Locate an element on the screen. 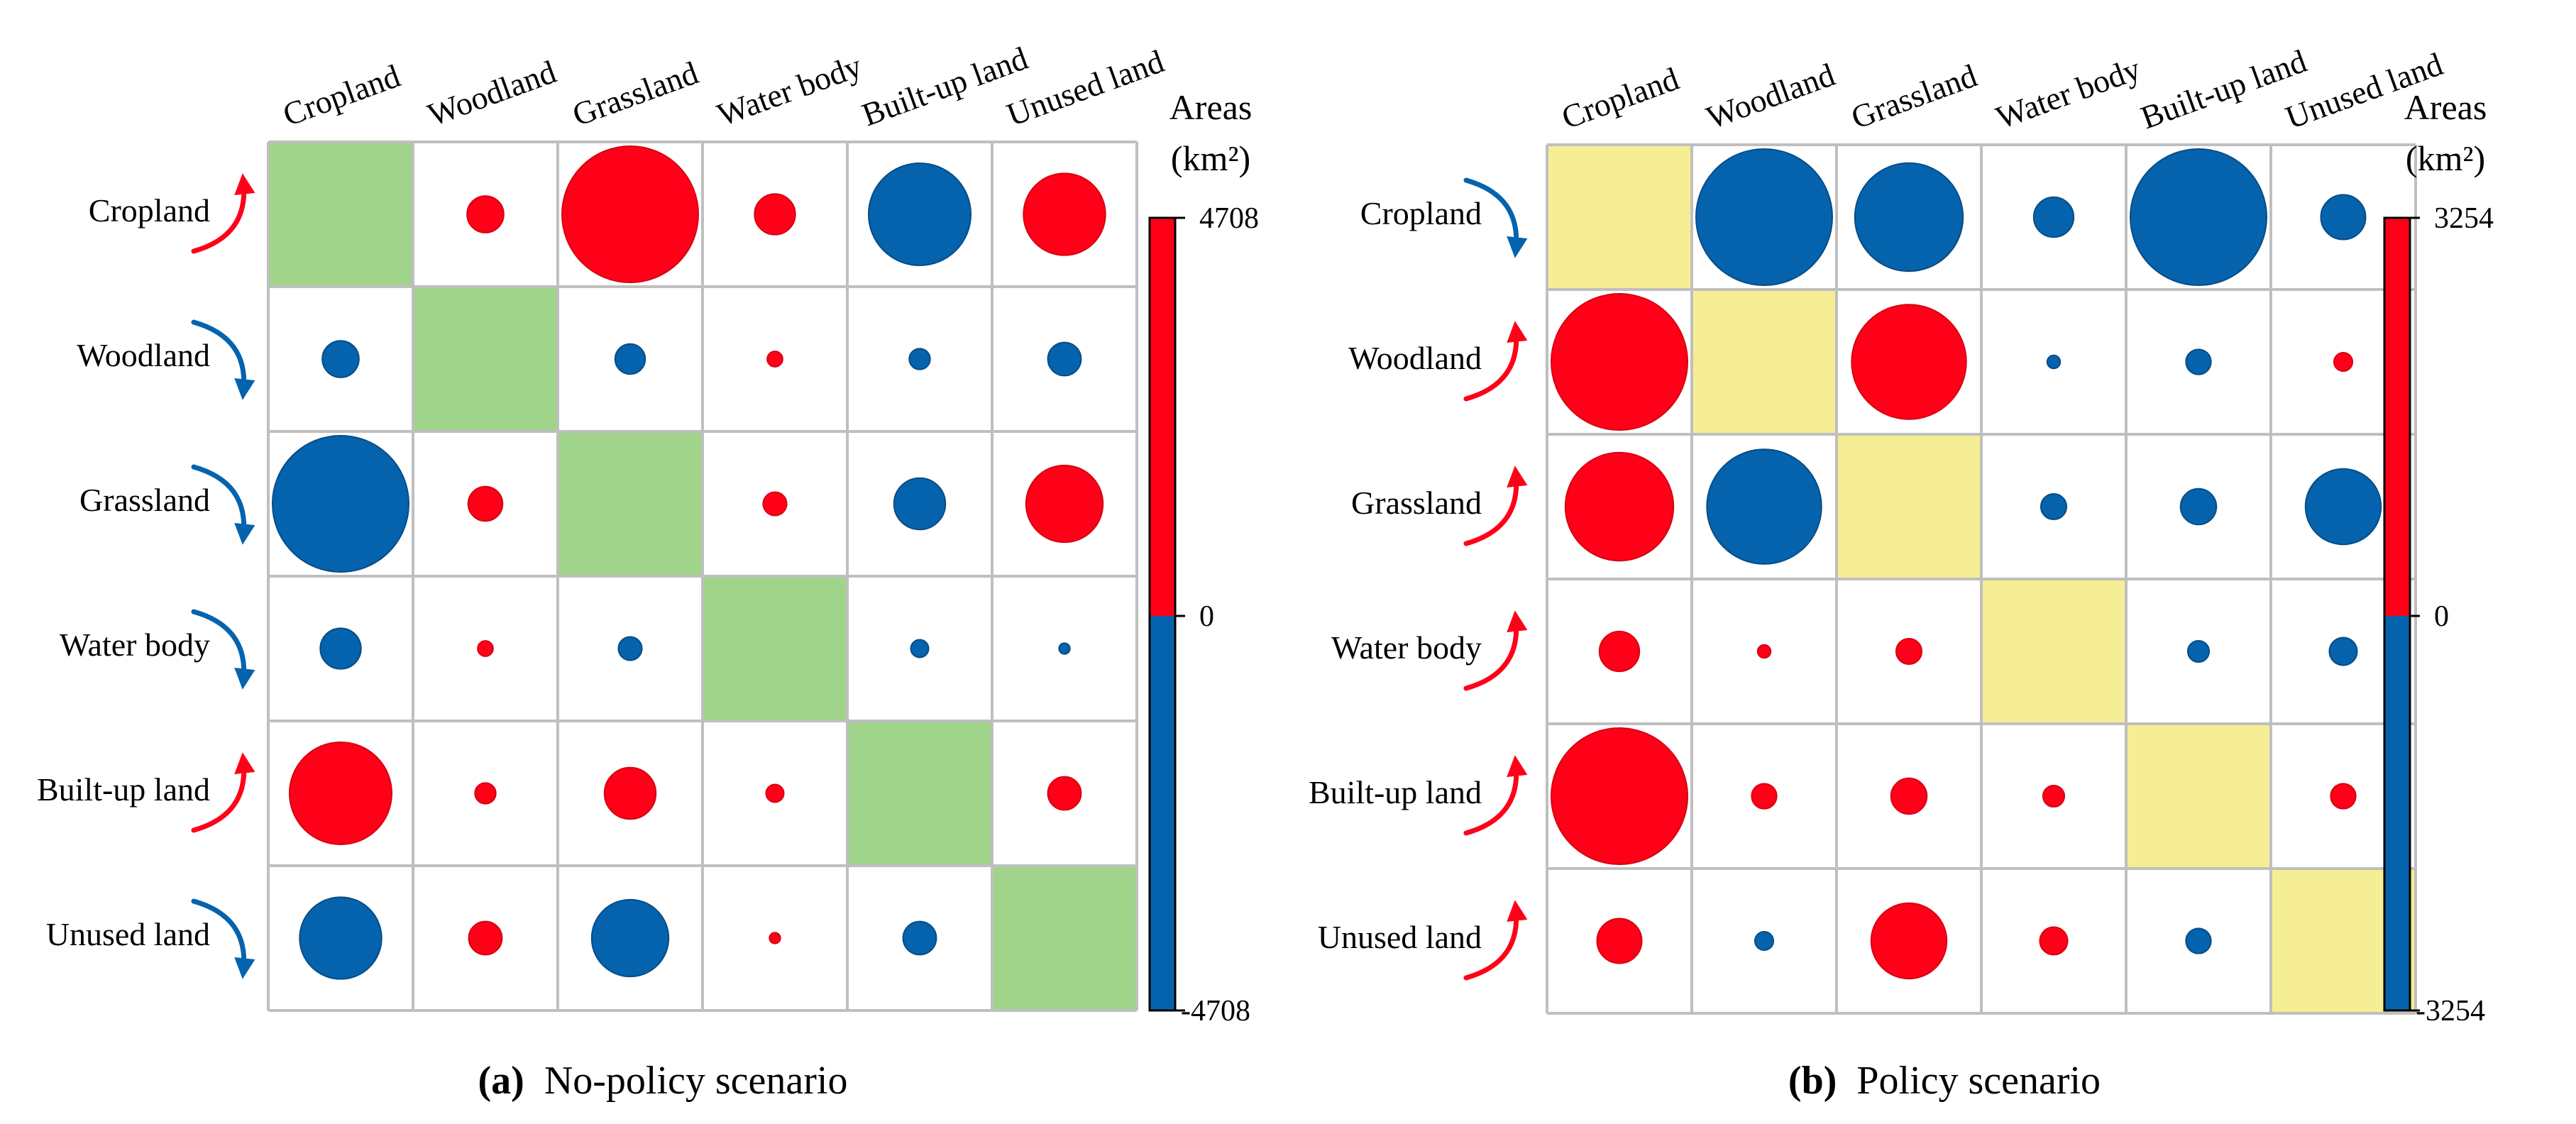 The height and width of the screenshot is (1124, 2576). legend-max-label: 4708 is located at coordinates (1229, 218).